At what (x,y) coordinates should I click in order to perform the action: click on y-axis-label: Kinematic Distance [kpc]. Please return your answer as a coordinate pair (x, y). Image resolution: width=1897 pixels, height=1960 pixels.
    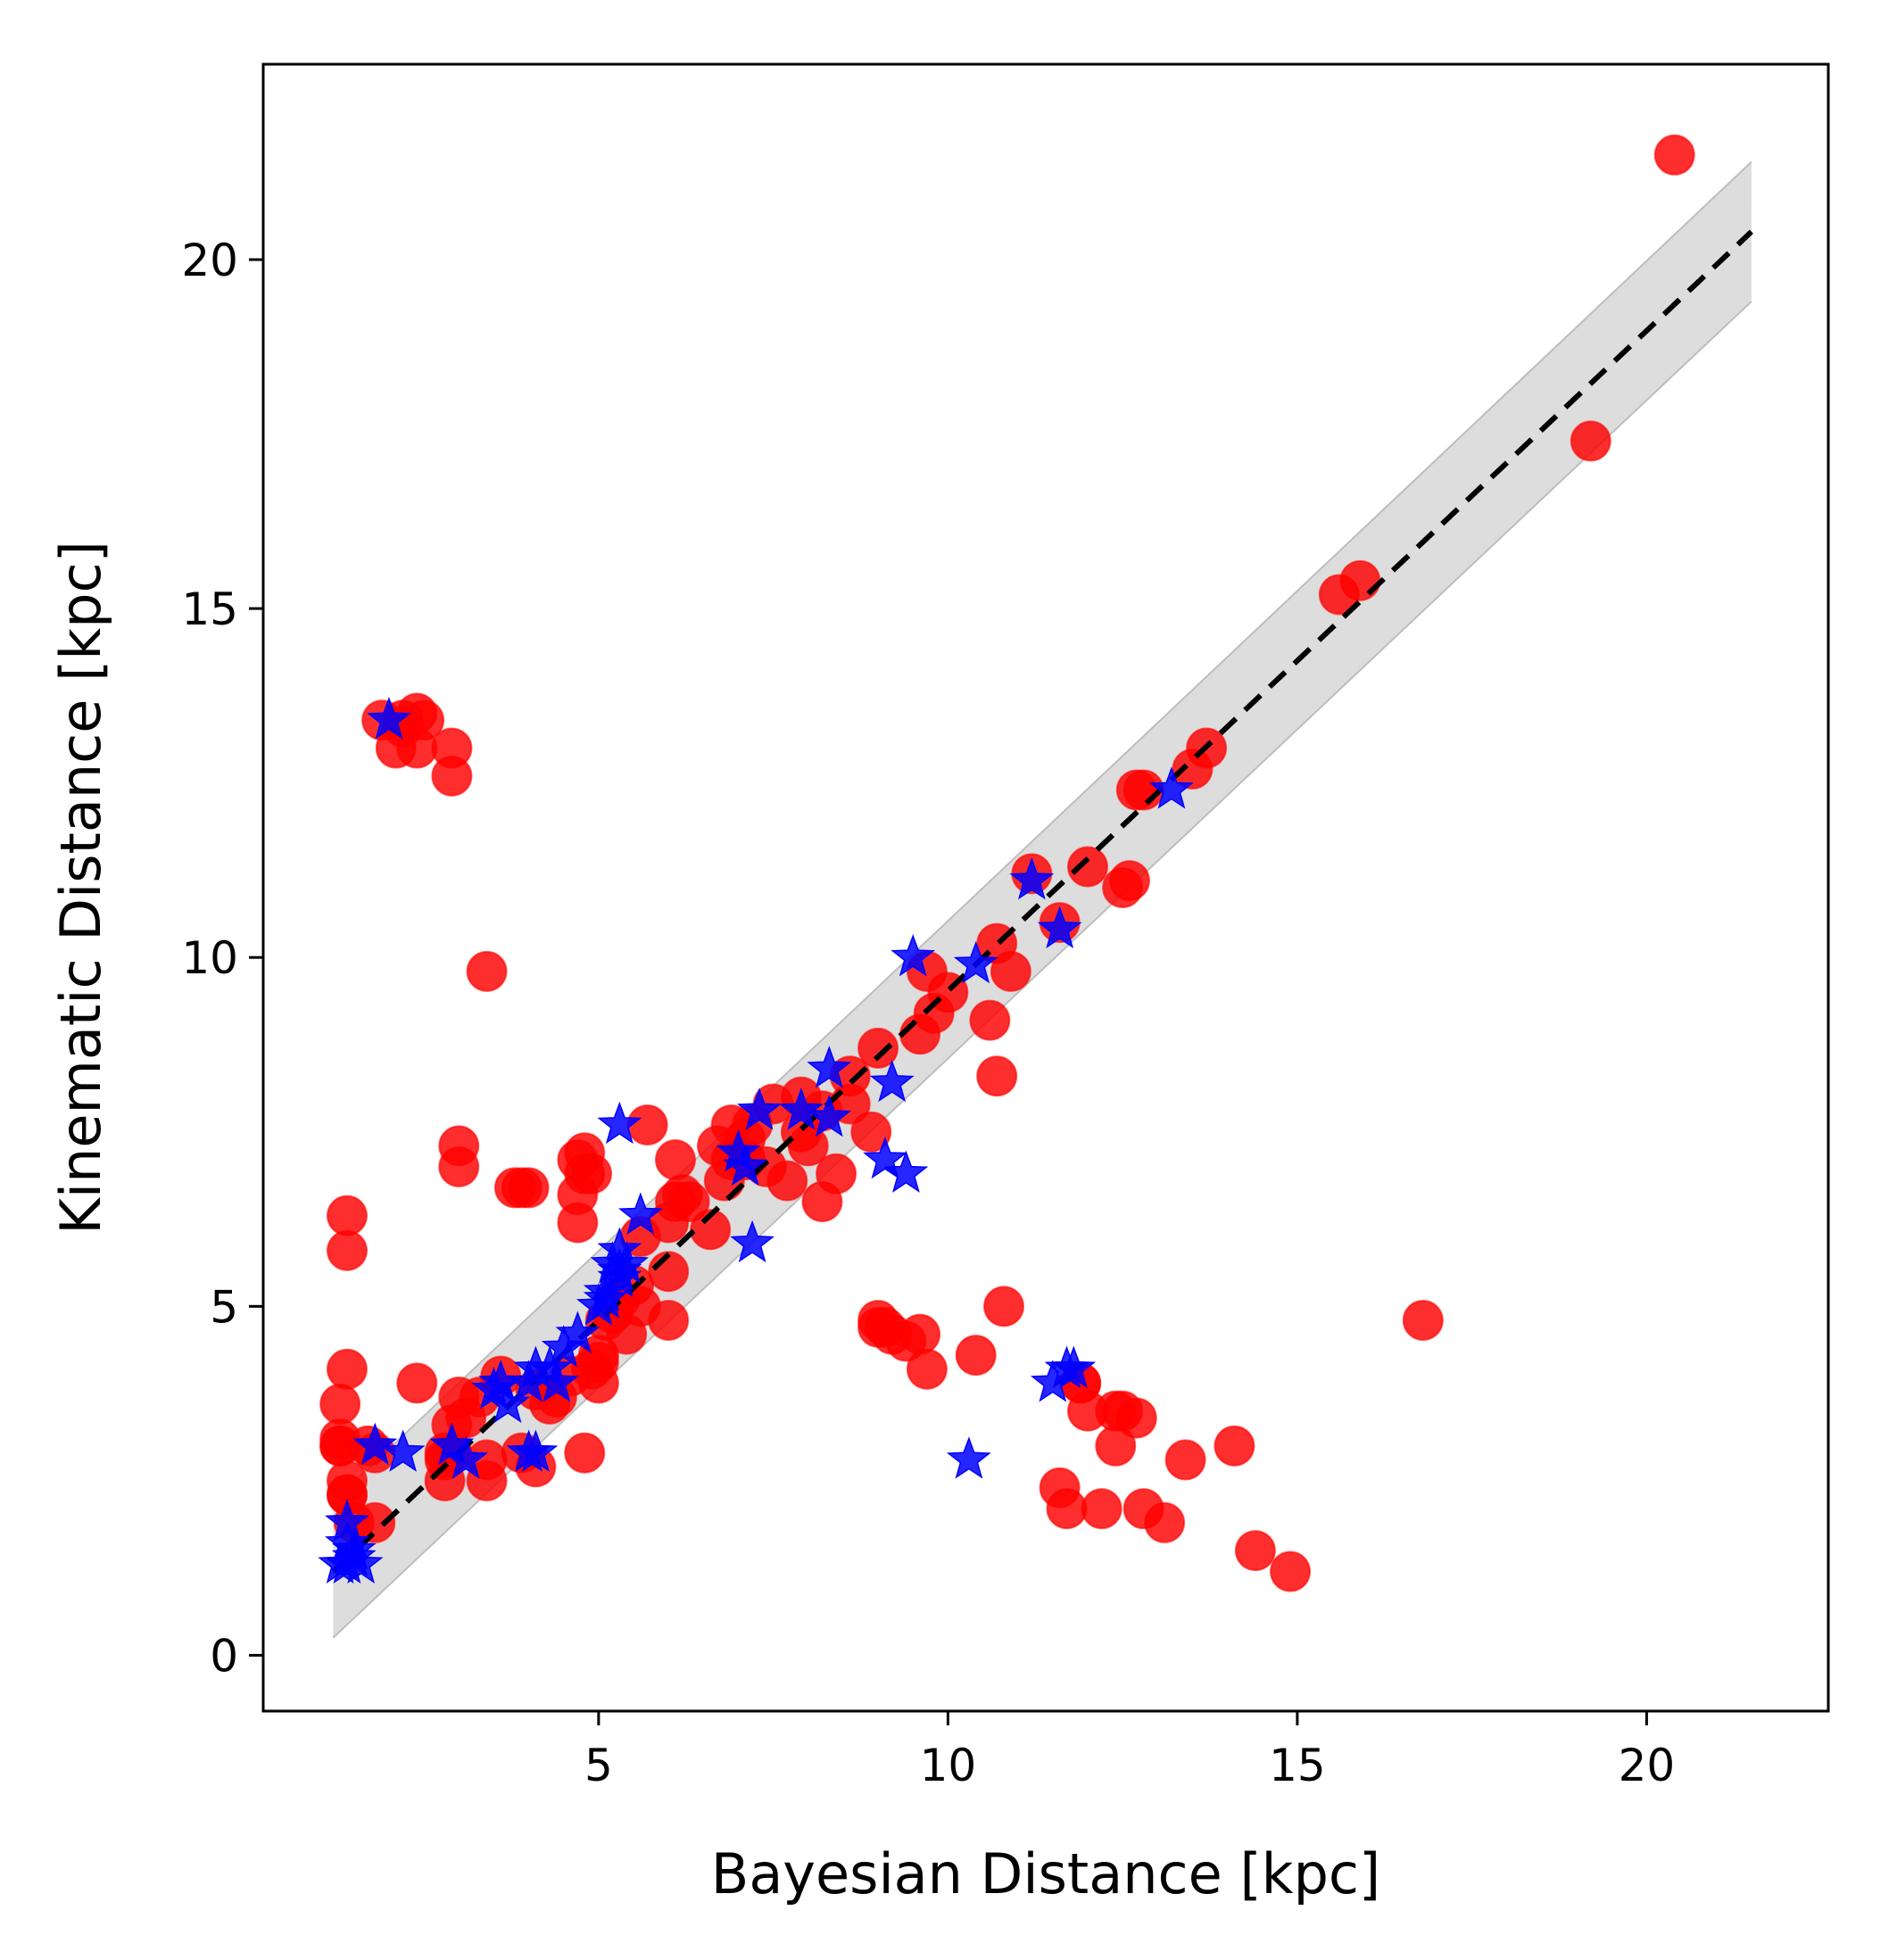
    Looking at the image, I should click on (80, 888).